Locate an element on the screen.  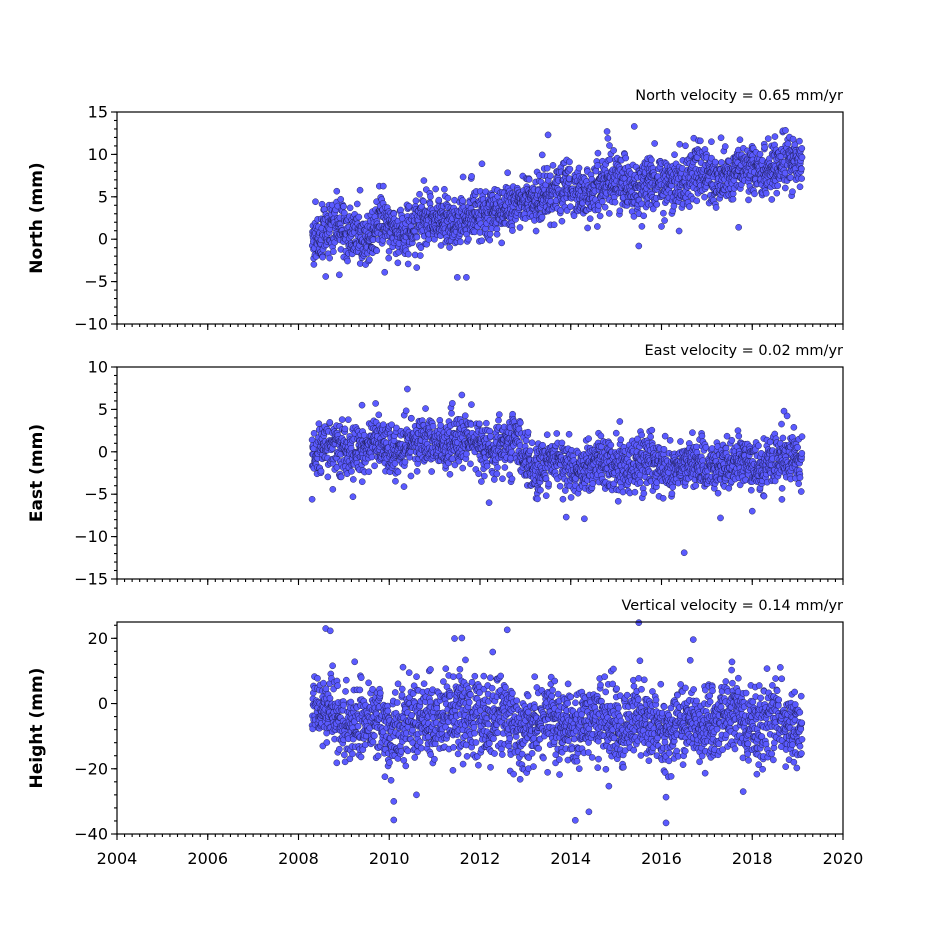
east-points is located at coordinates (557, 471).